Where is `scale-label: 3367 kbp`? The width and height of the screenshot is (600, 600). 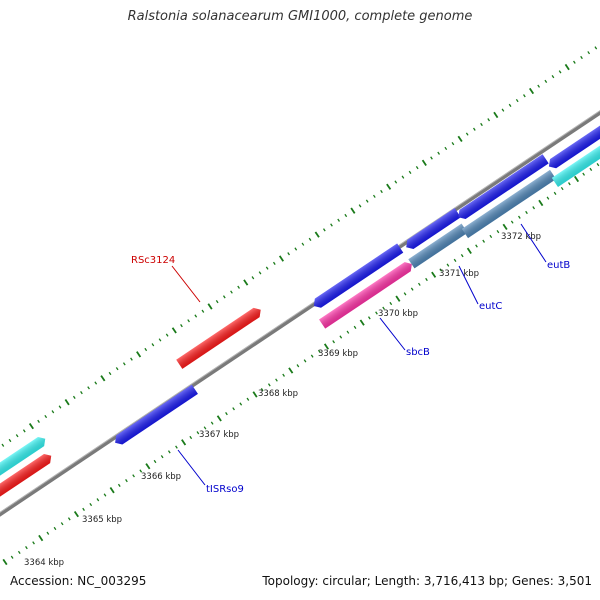
scale-label: 3367 kbp is located at coordinates (219, 435).